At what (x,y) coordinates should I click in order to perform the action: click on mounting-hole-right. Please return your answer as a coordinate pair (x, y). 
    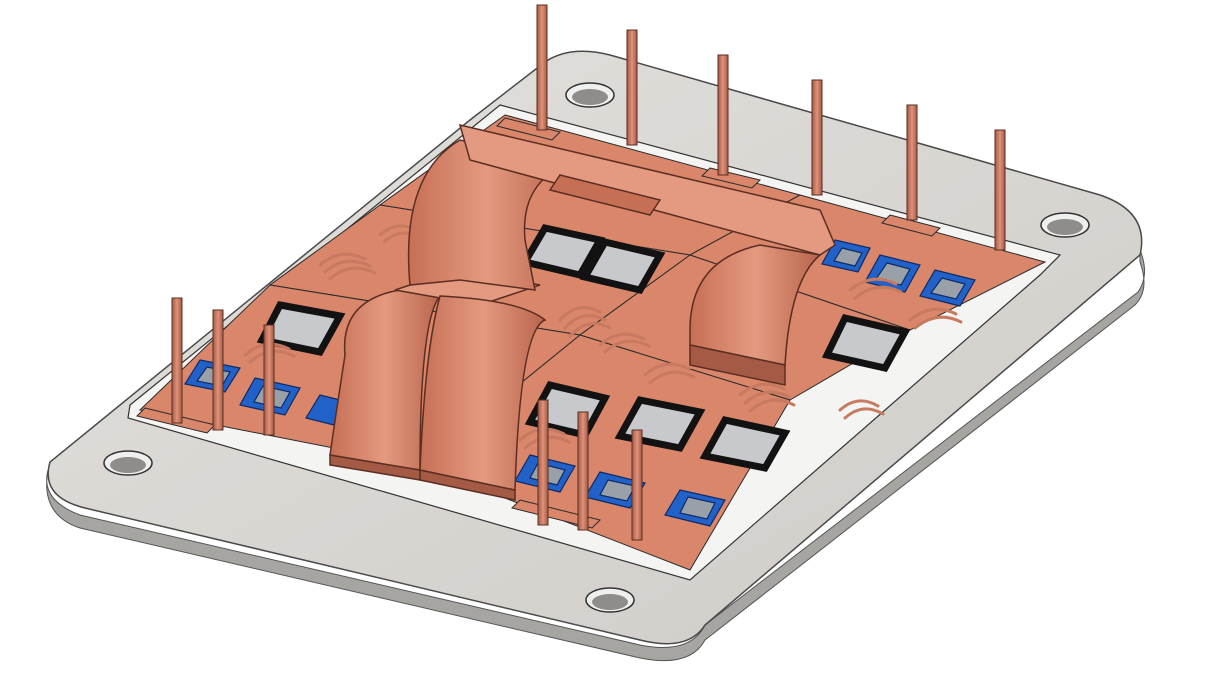
    Looking at the image, I should click on (1065, 225).